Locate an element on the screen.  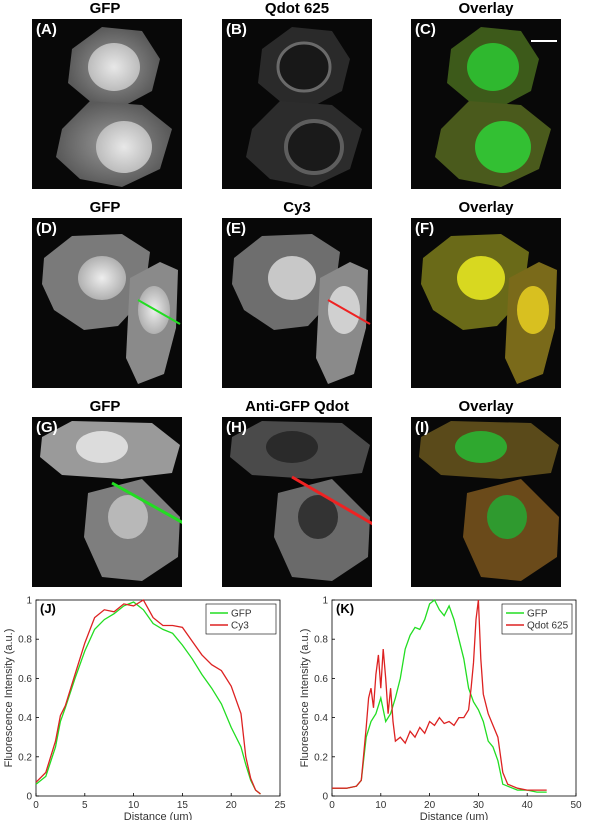
micrograph-e-svg is located at coordinates (301, 309).